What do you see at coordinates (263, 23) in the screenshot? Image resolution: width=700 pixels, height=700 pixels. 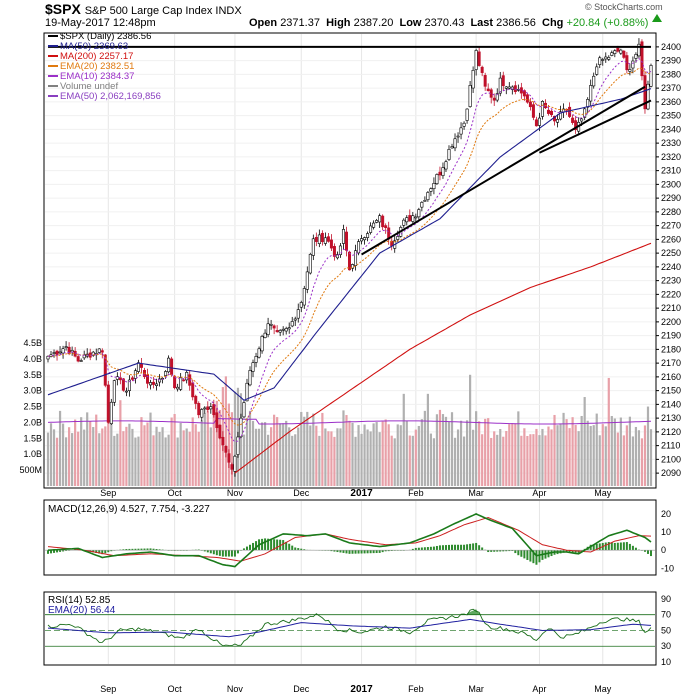 I see `open-label: Open` at bounding box center [263, 23].